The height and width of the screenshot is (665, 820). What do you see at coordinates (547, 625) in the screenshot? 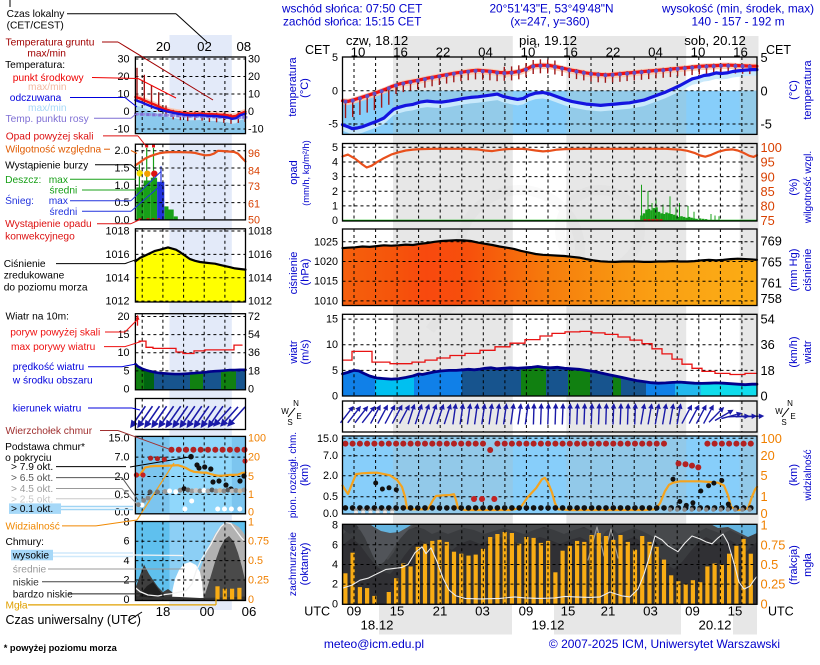
I see `svg-text: 19.12` at bounding box center [547, 625].